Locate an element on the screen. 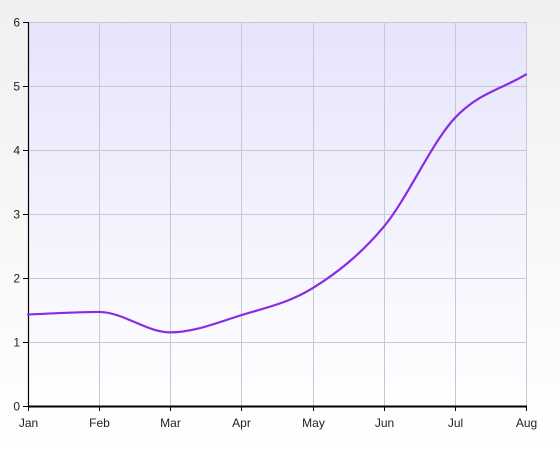 This screenshot has height=453, width=560. data-point-aug is located at coordinates (526, 74).